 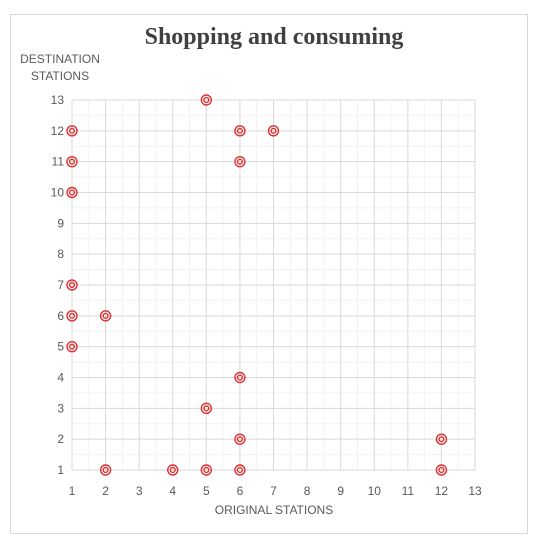 I want to click on y-tick-label: 11, so click(x=58, y=162).